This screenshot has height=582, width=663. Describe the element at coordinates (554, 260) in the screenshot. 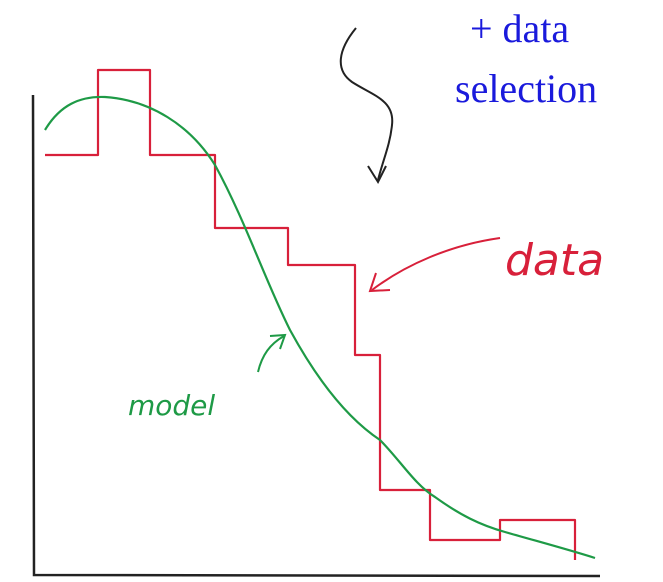

I see `data-label: data` at that location.